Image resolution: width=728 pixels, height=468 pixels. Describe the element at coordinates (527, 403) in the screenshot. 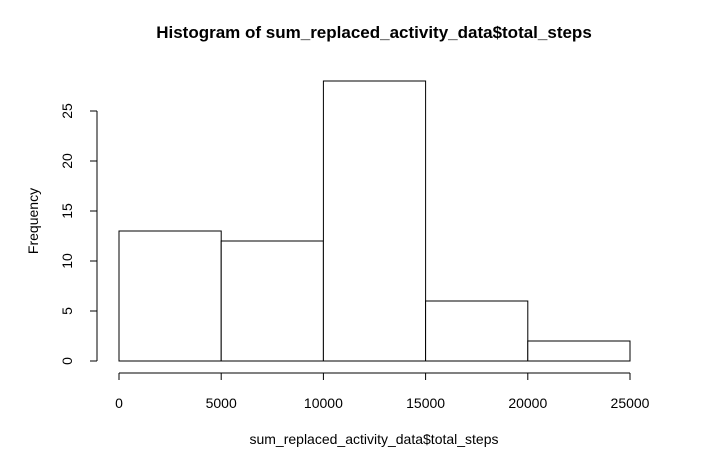

I see `x-tick-label-4: 20000` at that location.